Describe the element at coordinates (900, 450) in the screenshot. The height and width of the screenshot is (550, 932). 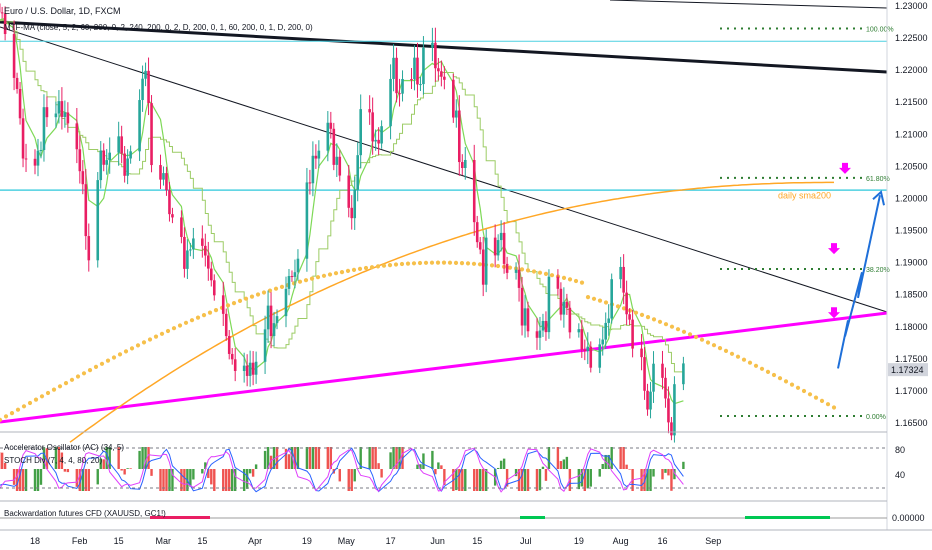
I see `stoch-tick-80: 80` at that location.